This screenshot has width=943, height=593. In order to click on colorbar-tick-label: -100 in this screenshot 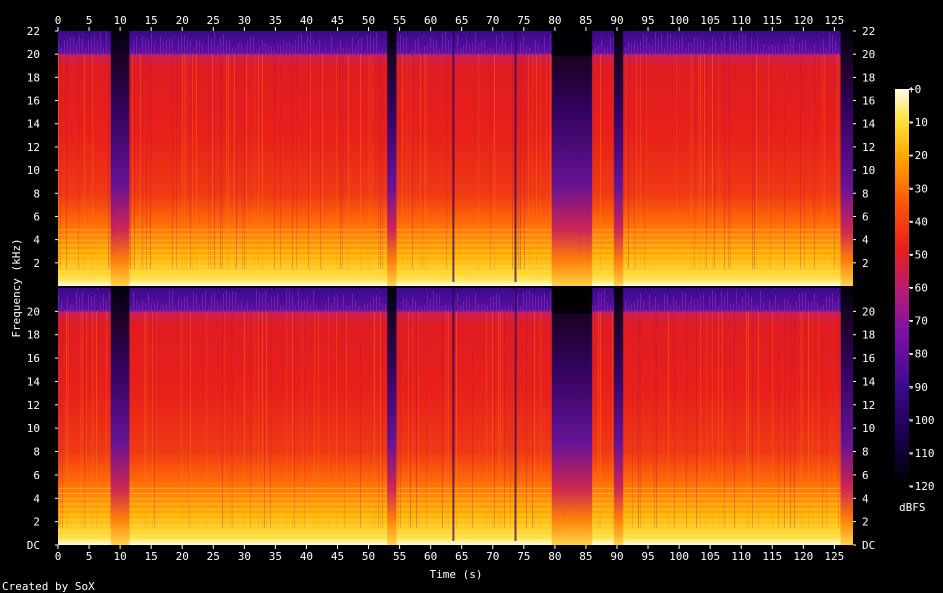, I will do `click(921, 420)`.